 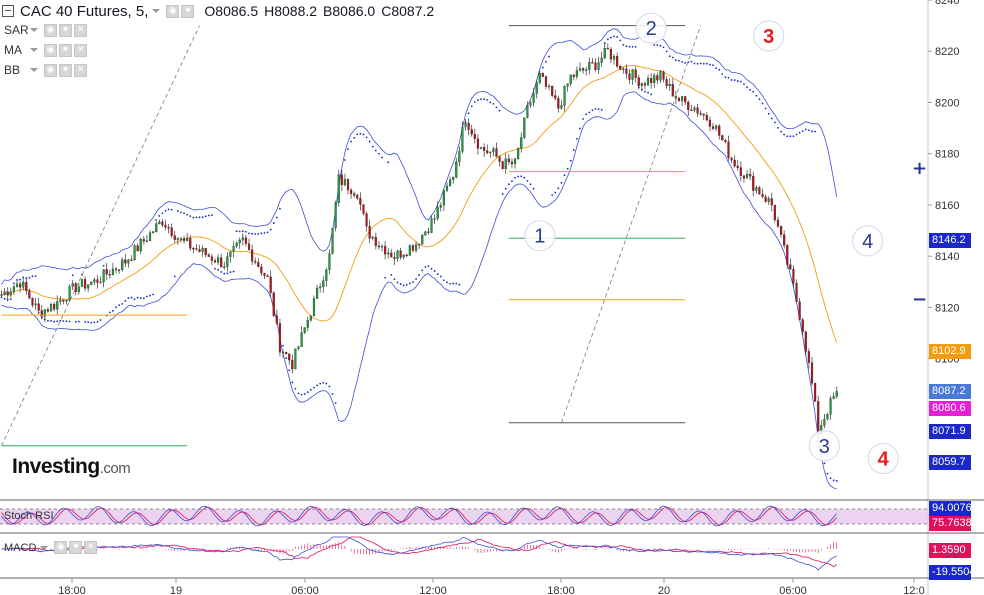 I want to click on zoom-out-button: −, so click(x=920, y=299).